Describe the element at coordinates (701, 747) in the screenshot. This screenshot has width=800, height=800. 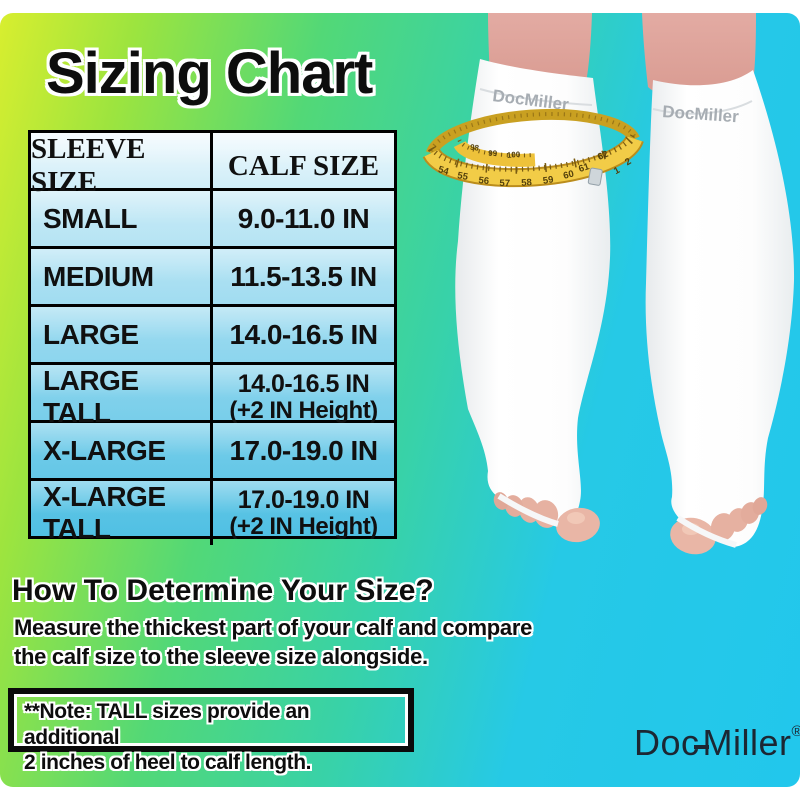
I see `brand-logo-connector` at that location.